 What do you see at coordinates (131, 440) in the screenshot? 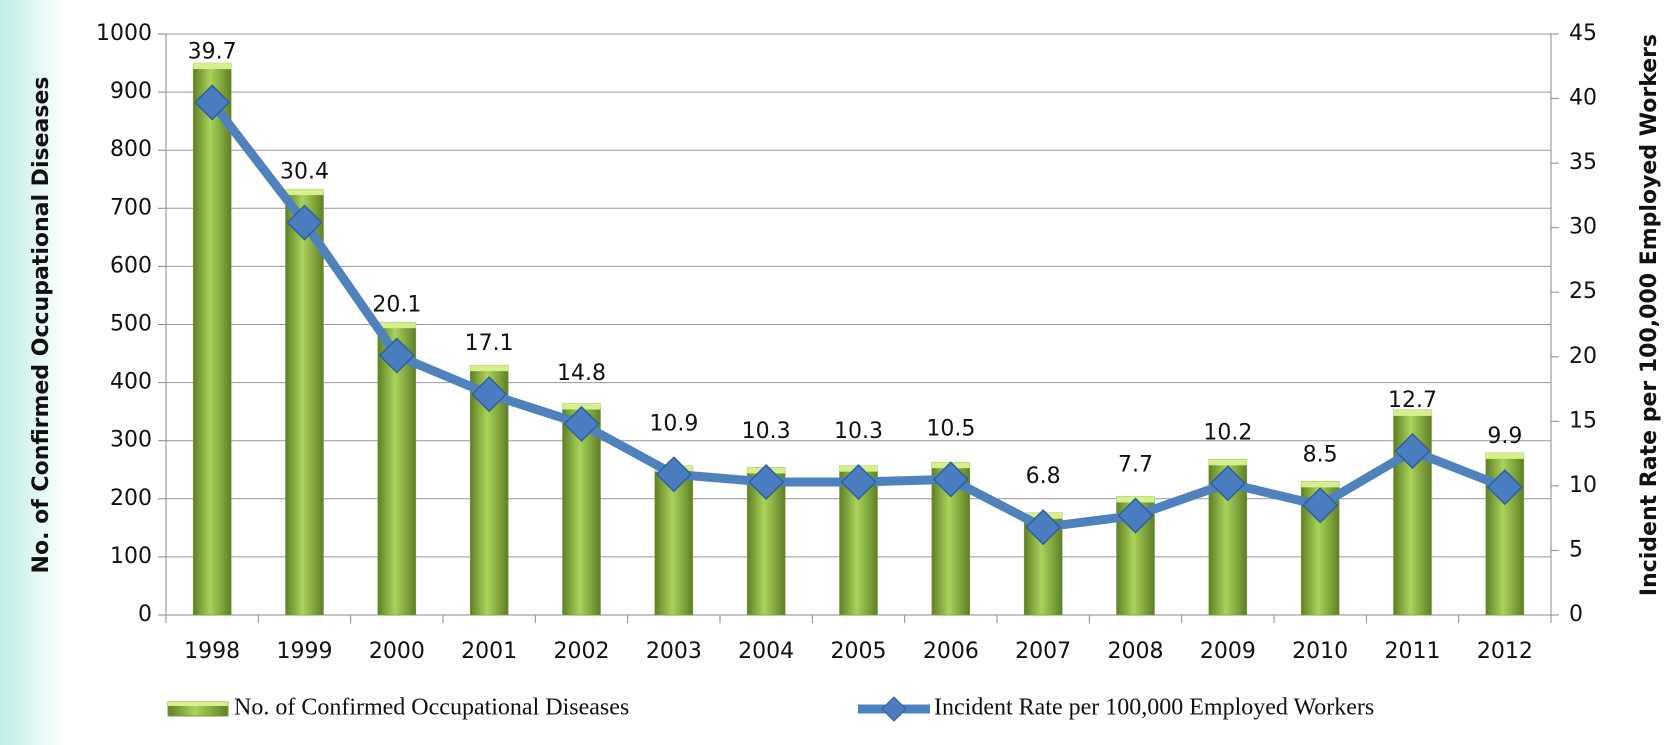
I see `y-tick-label: 300` at bounding box center [131, 440].